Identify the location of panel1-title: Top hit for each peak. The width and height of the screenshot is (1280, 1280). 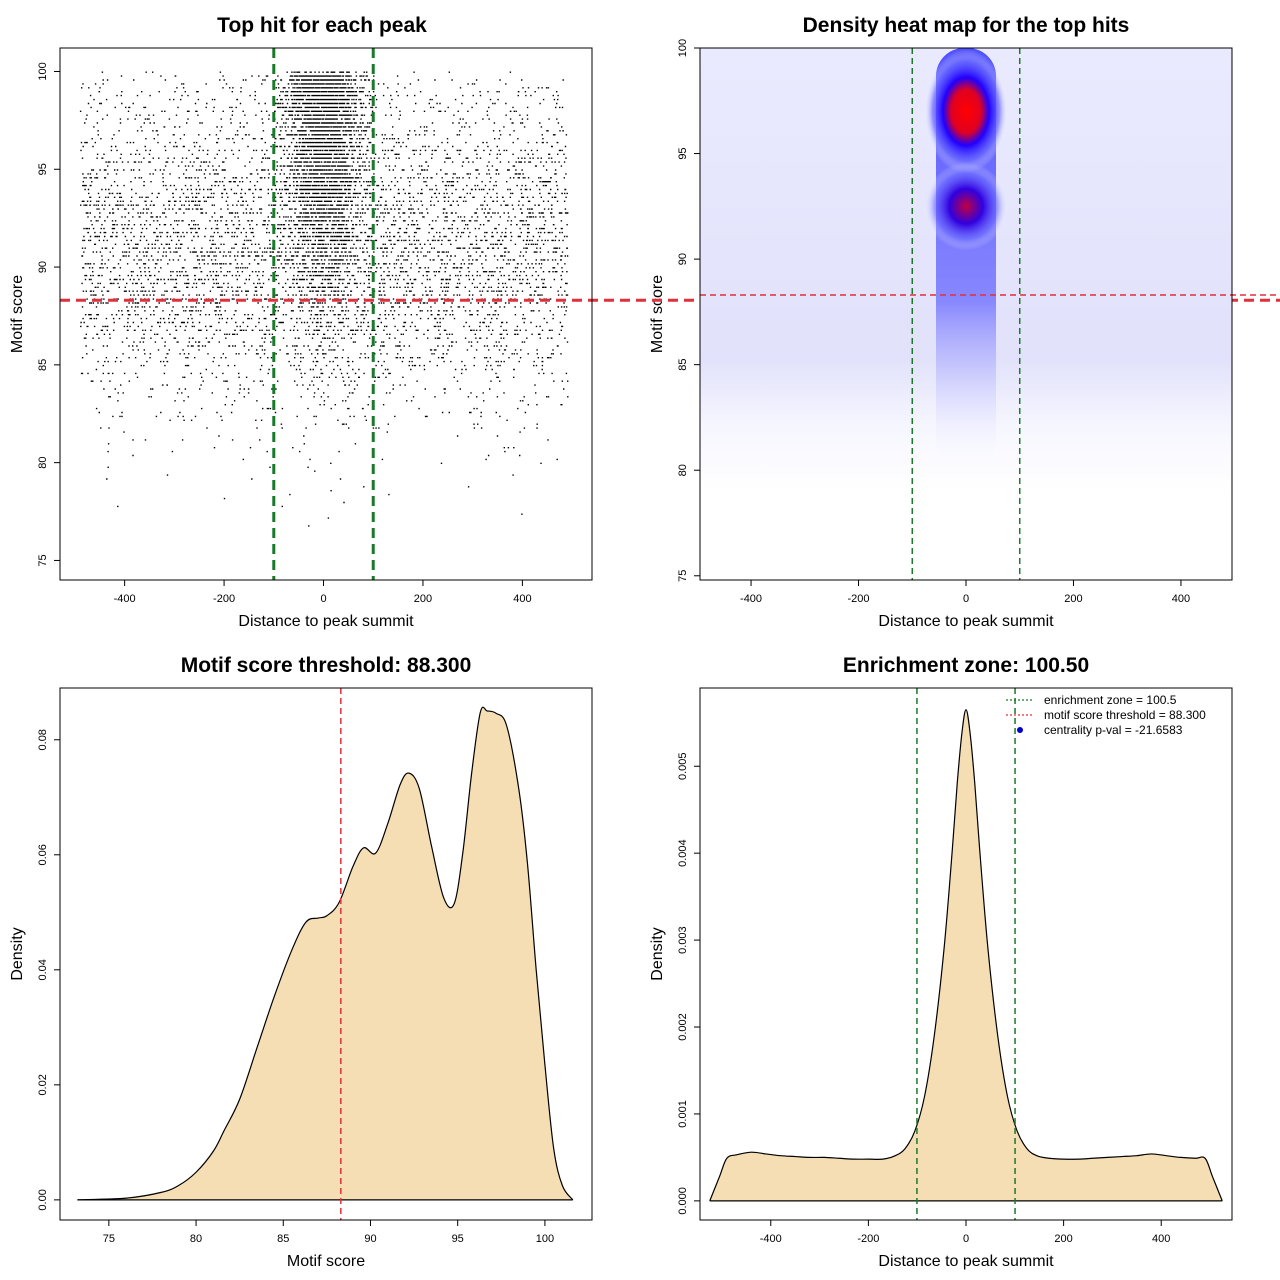
(322, 25).